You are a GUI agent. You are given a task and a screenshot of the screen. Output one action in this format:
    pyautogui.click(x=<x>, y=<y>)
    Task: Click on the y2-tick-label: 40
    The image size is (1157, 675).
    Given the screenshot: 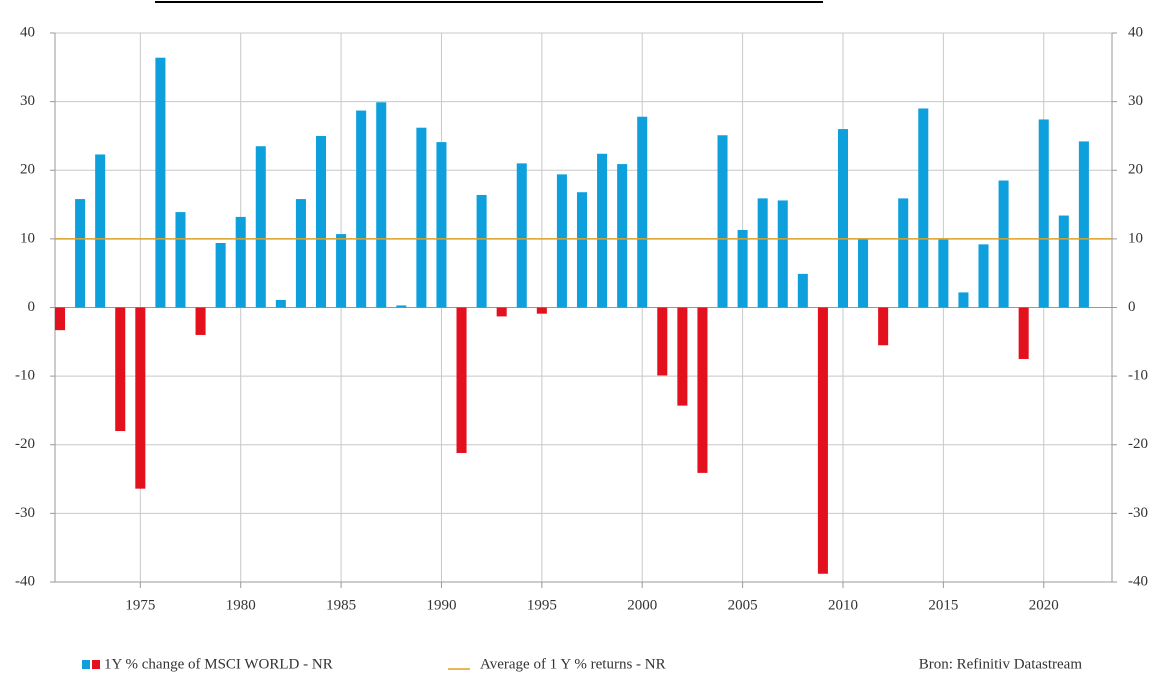 What is the action you would take?
    pyautogui.click(x=1135, y=32)
    